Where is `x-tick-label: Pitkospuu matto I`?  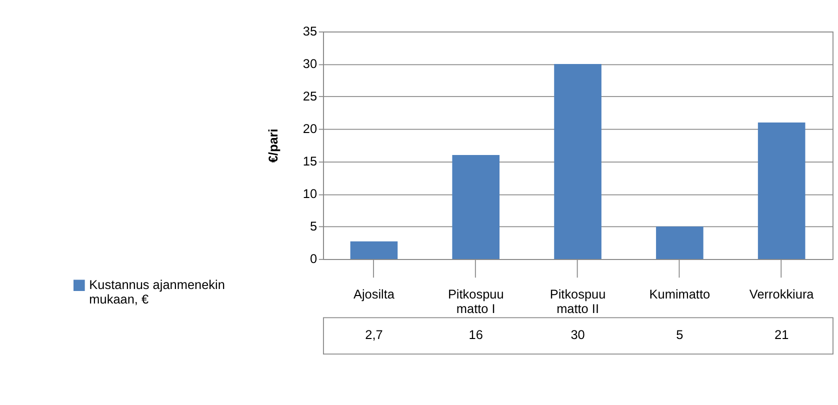
x-tick-label: Pitkospuu matto I is located at coordinates (476, 301).